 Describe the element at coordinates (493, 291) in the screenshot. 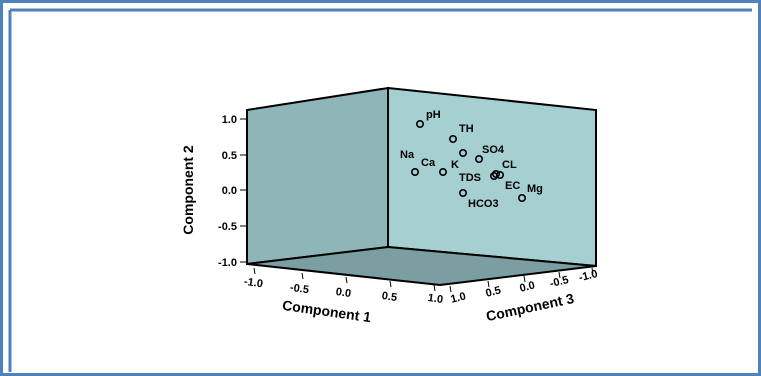

I see `z-tick-label: 0.5` at that location.